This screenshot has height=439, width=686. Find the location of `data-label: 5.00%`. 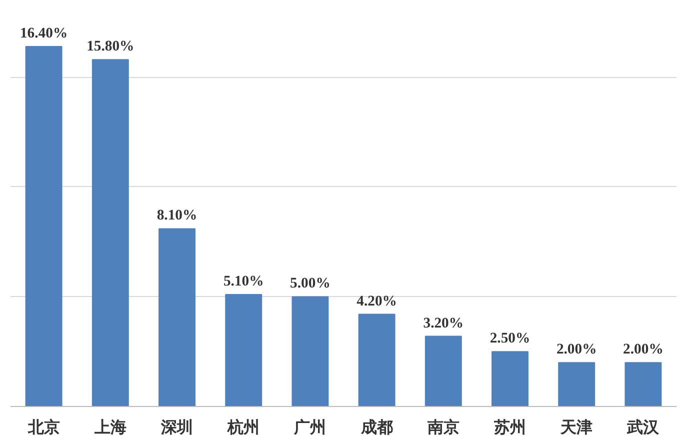

data-label: 5.00% is located at coordinates (310, 284).